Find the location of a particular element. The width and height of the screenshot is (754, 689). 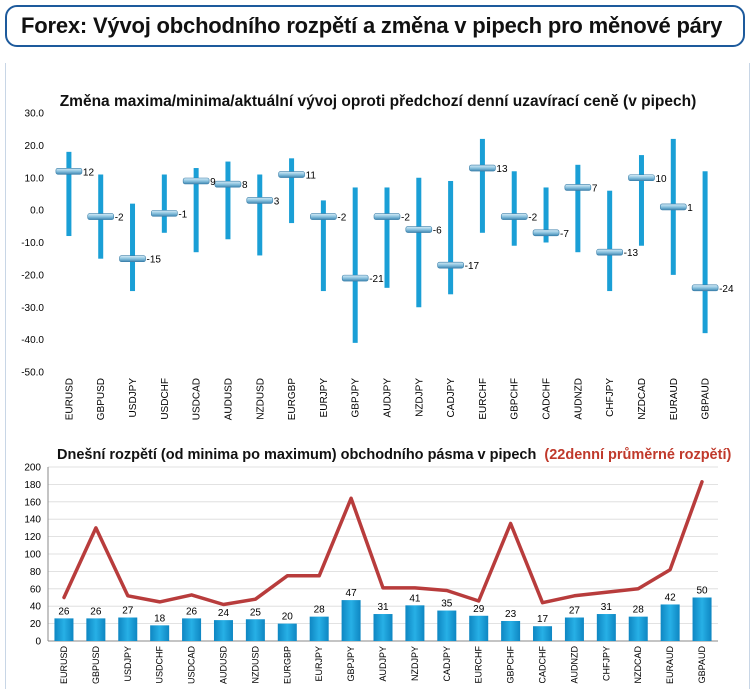

chart2-y-tick: 80 is located at coordinates (36, 572).